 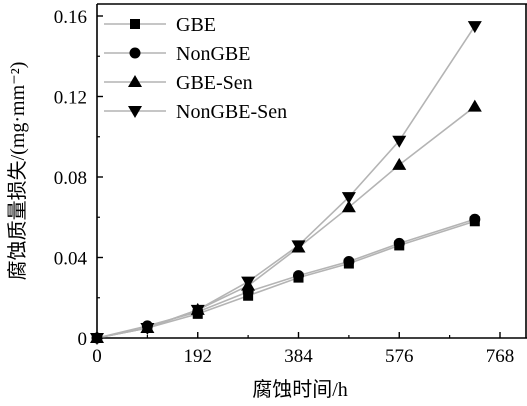 What do you see at coordinates (70, 98) in the screenshot?
I see `y-tick-label: 0.12` at bounding box center [70, 98].